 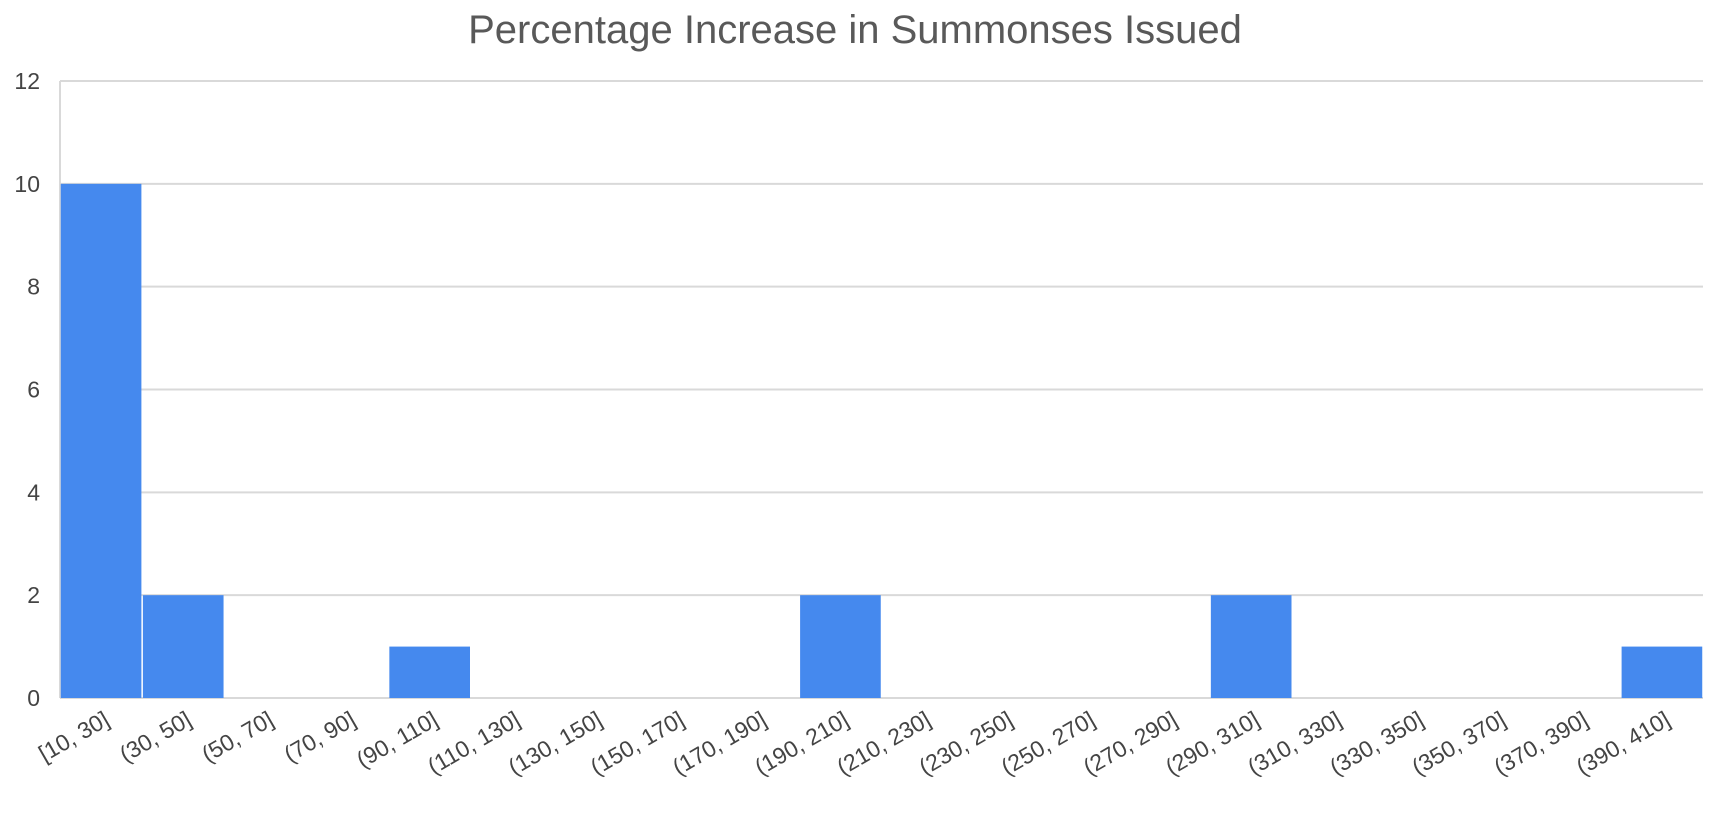 I want to click on y-tick-label: 2, so click(x=33, y=595).